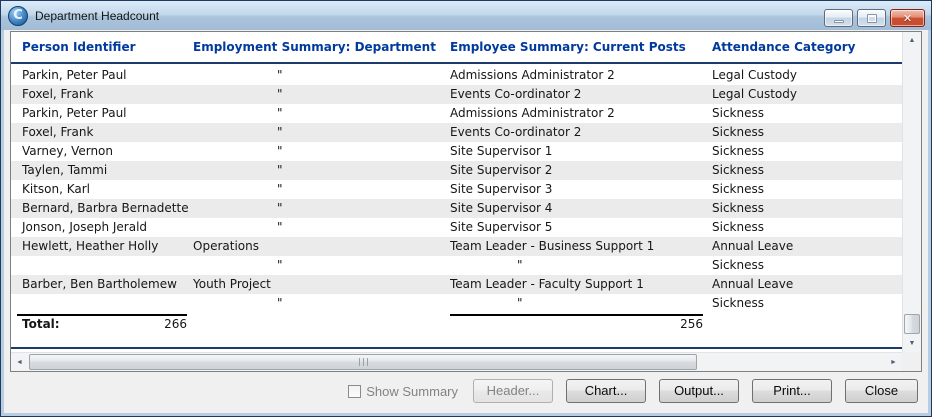  I want to click on cell-person: Bernard, Barbra Bernadette, so click(105, 208).